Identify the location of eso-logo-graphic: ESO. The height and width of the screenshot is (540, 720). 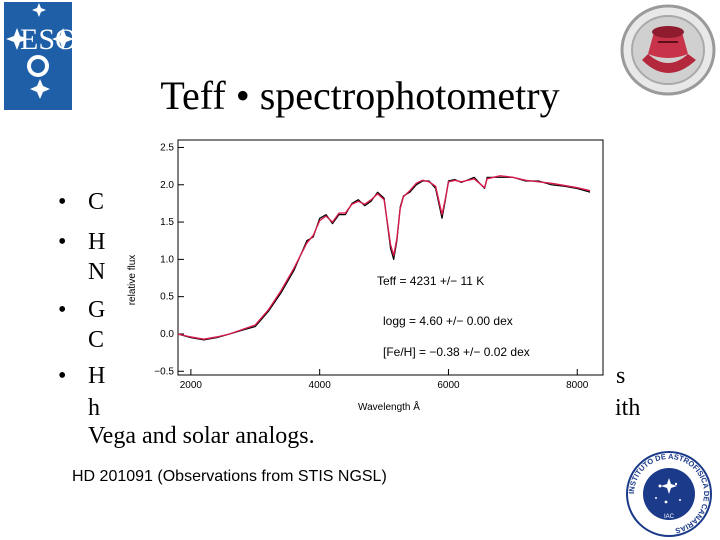
(39, 51).